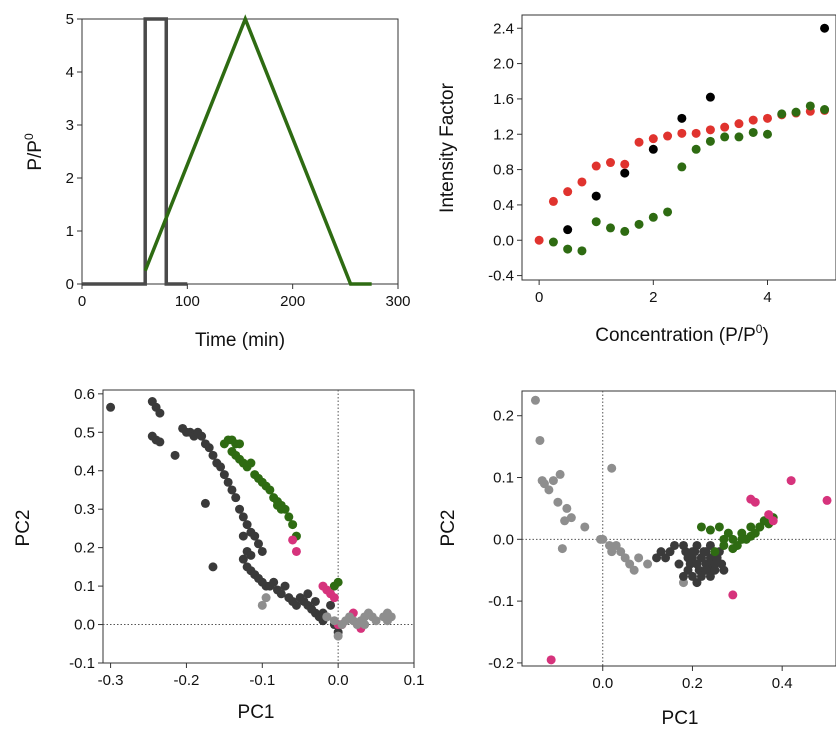  I want to click on y-axis-label-base: P/P, so click(35, 155).